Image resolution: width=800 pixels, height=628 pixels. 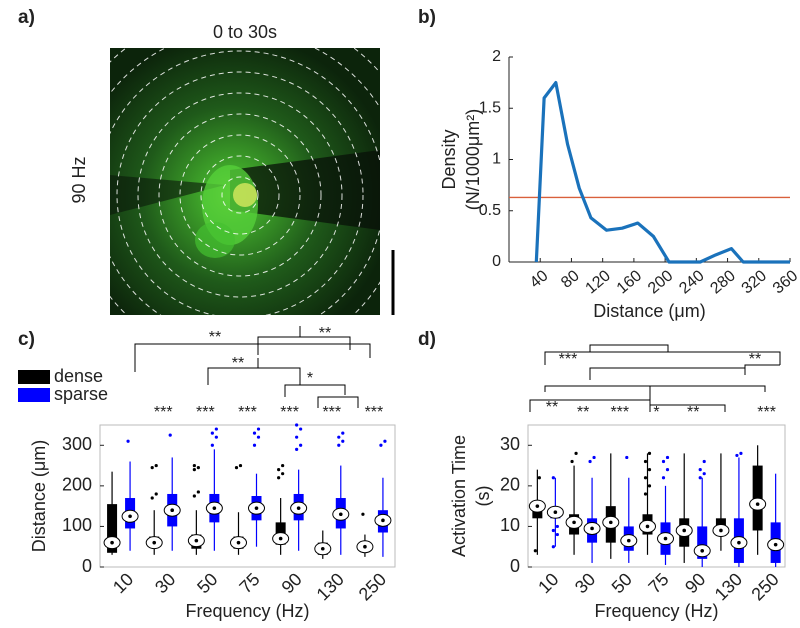 What do you see at coordinates (691, 282) in the screenshot?
I see `x-tick-label: 240` at bounding box center [691, 282].